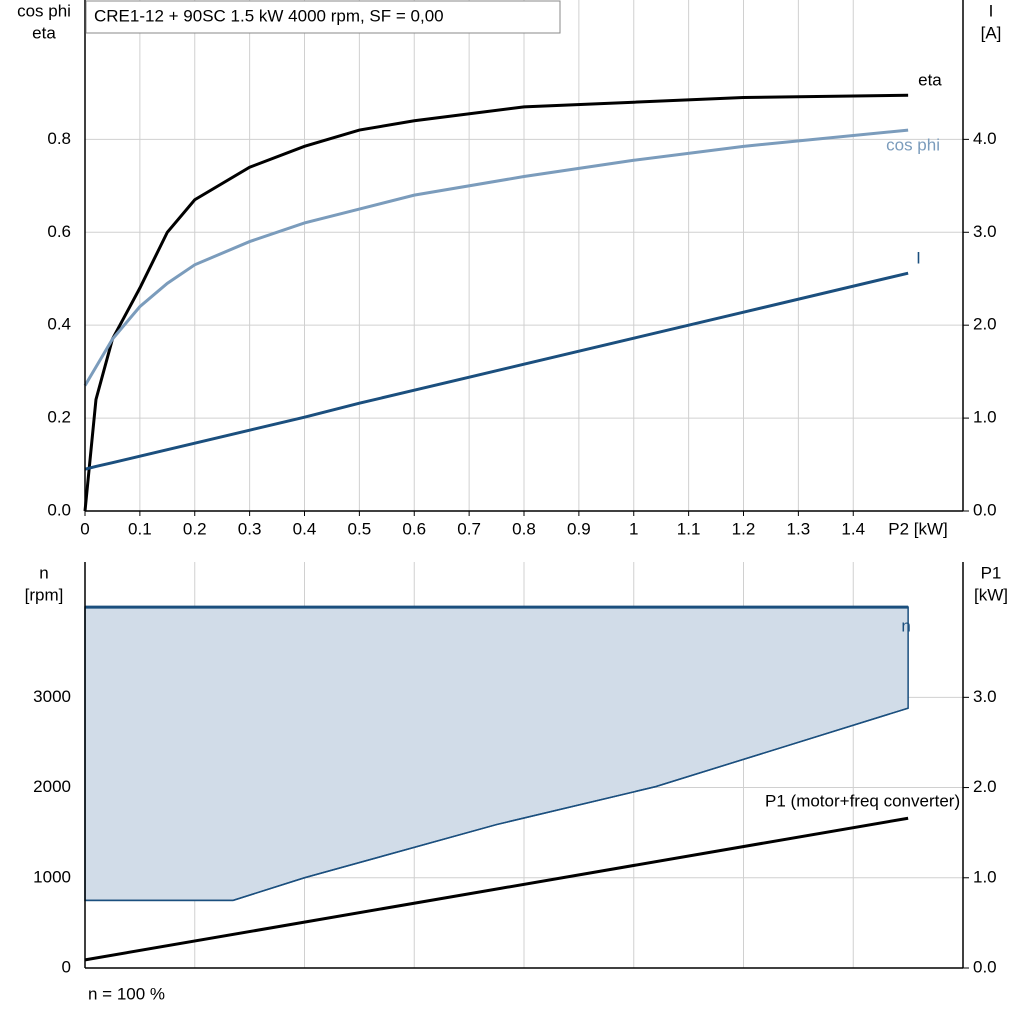 This screenshot has width=1024, height=1024. I want to click on series-line, so click(496, 889).